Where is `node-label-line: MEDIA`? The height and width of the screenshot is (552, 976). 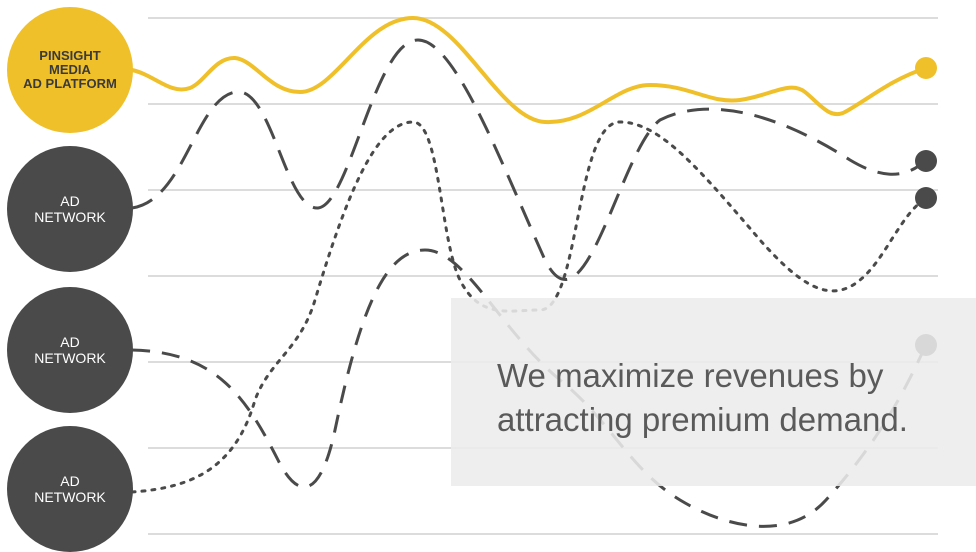
node-label-line: MEDIA is located at coordinates (70, 69).